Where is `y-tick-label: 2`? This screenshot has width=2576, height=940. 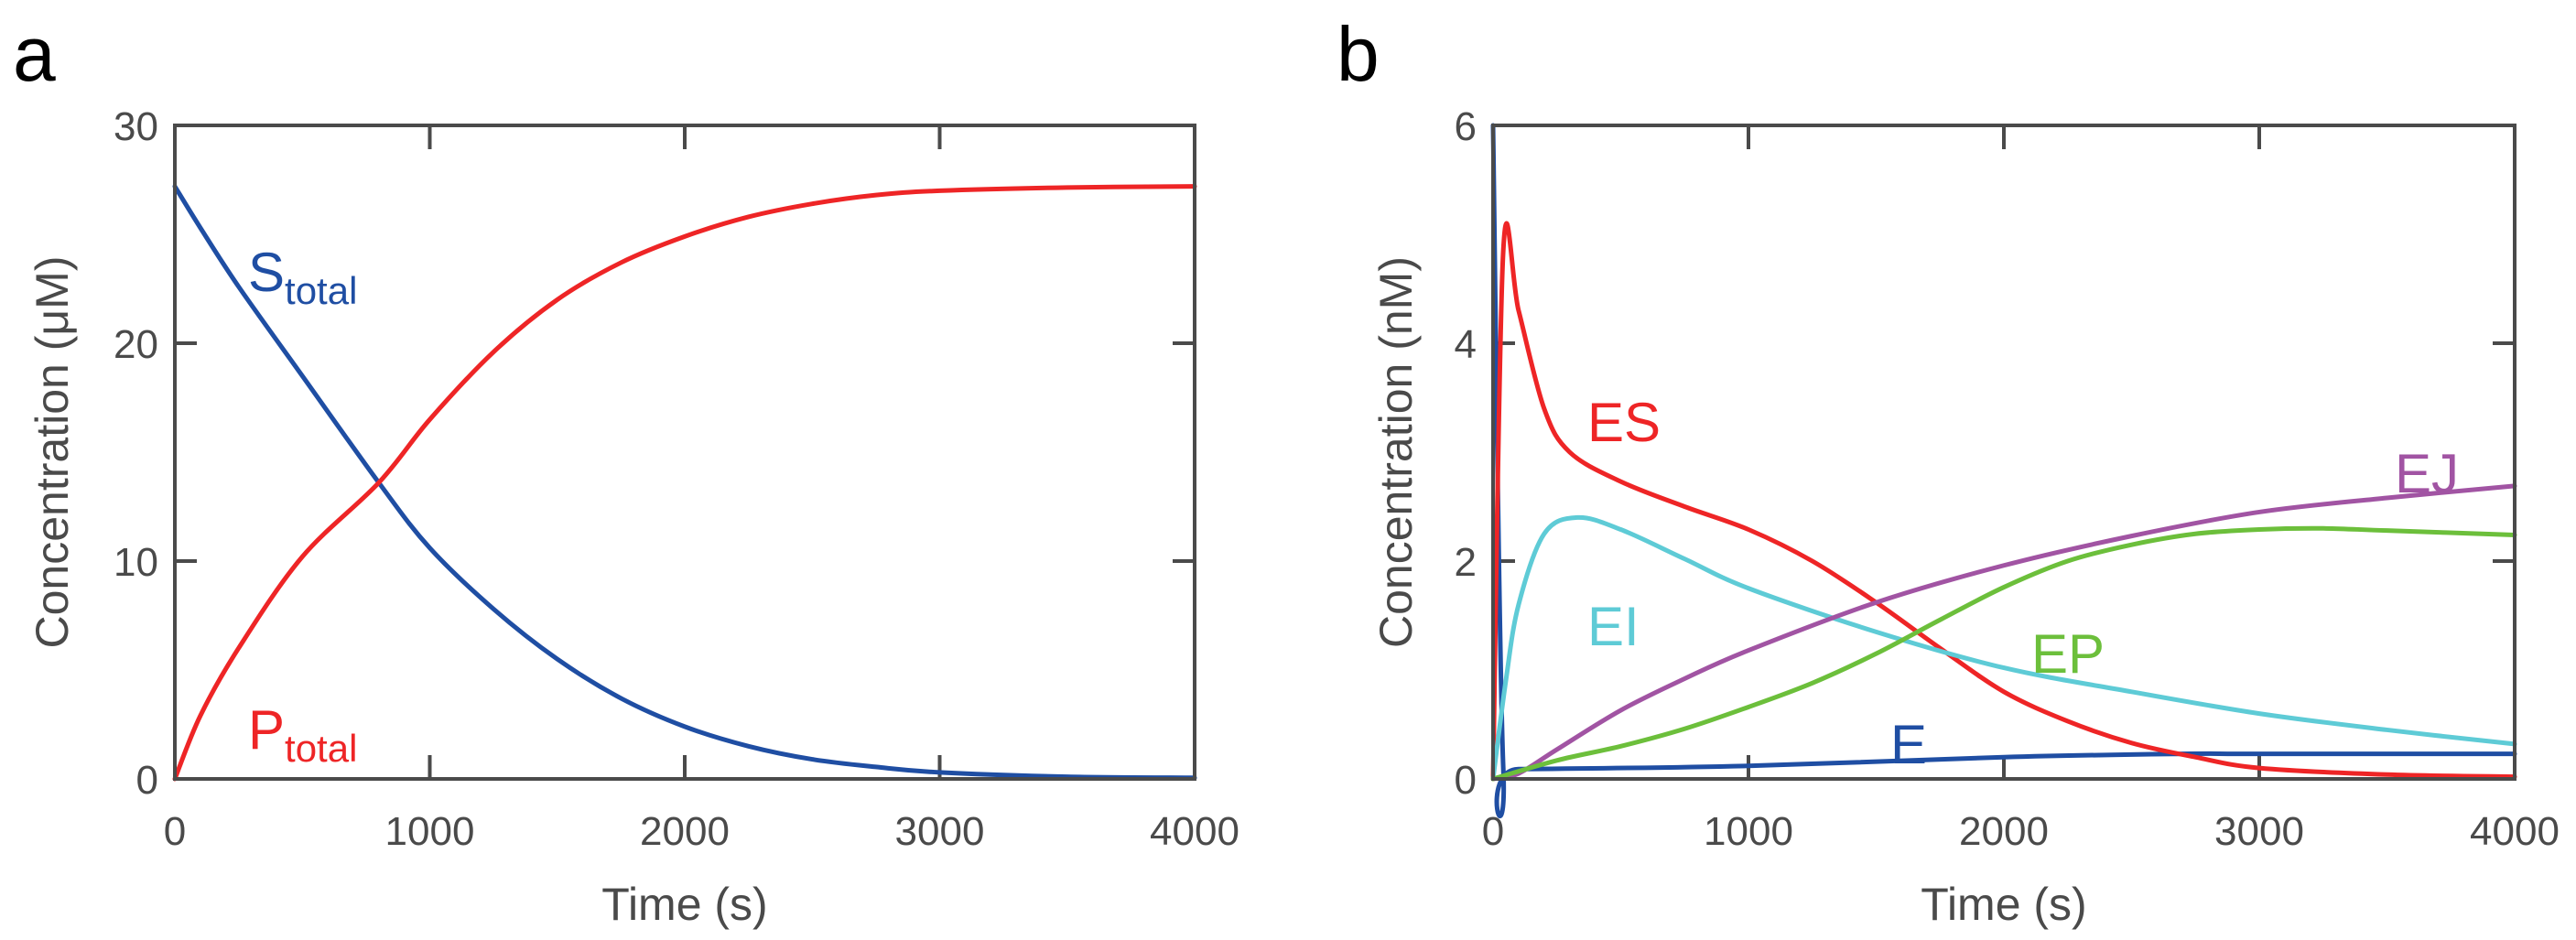 y-tick-label: 2 is located at coordinates (1466, 563).